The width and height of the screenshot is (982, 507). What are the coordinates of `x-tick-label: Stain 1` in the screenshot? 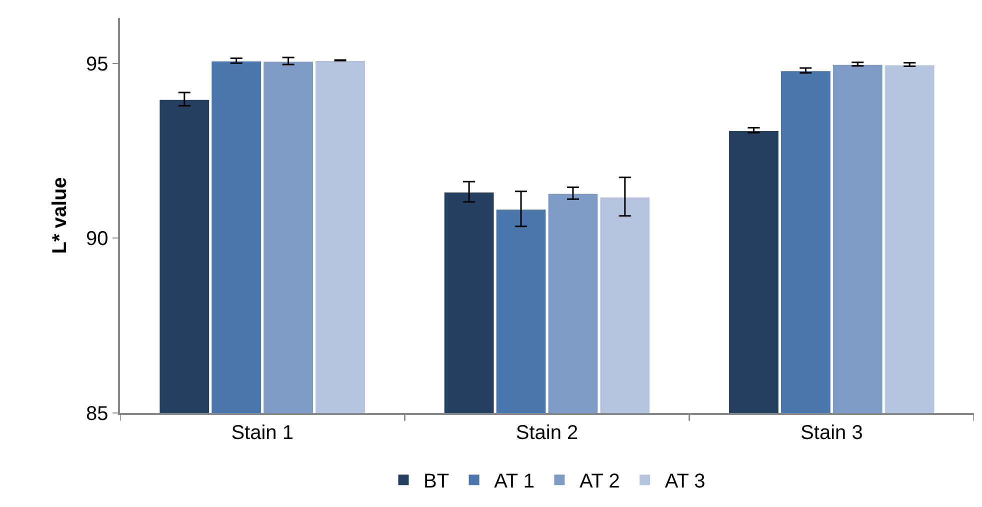 It's located at (262, 433).